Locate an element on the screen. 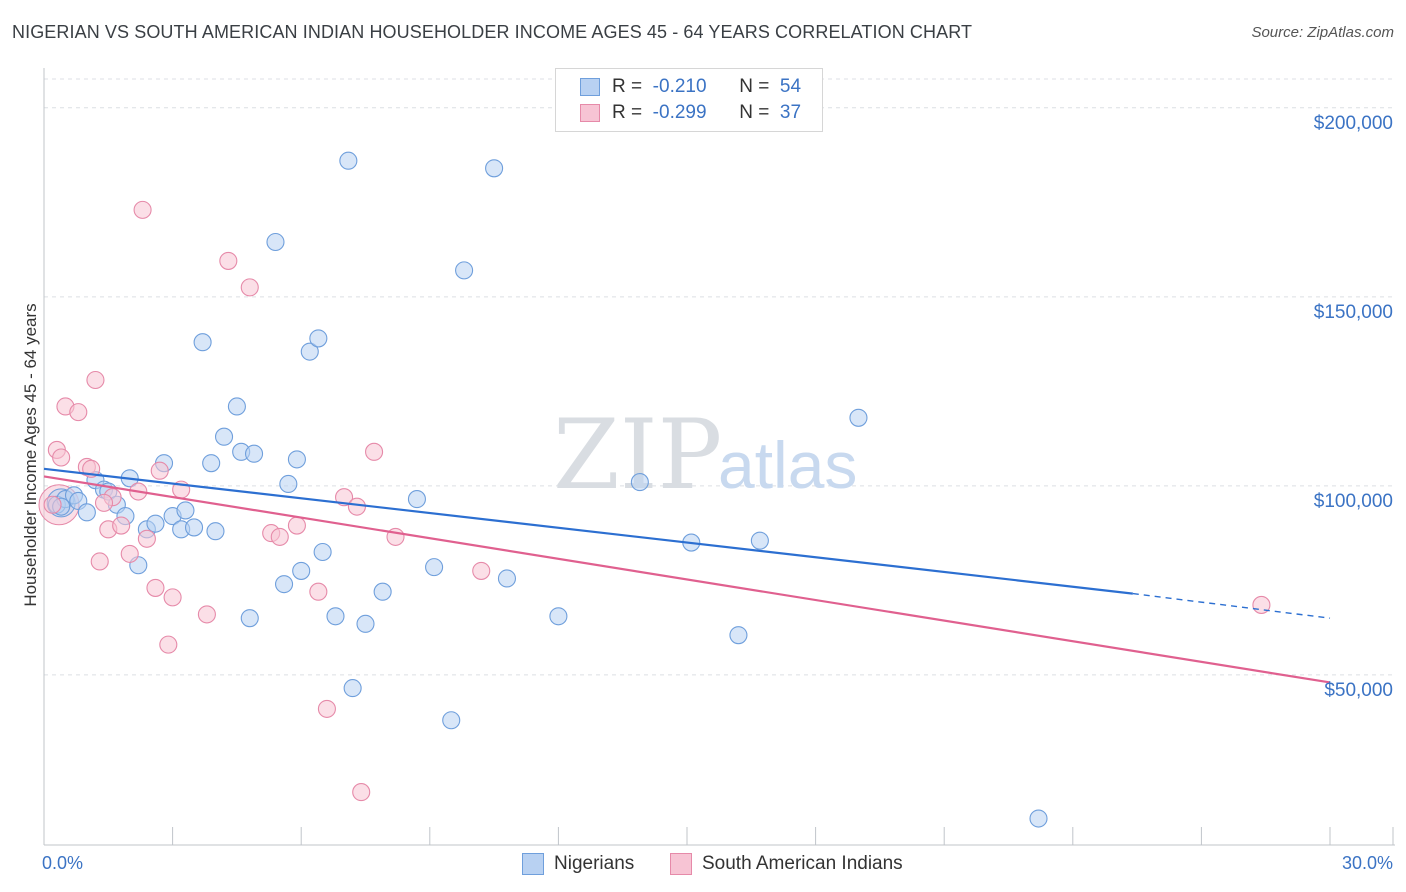 The height and width of the screenshot is (892, 1406). nigerians-legend-label: Nigerians is located at coordinates (594, 863).